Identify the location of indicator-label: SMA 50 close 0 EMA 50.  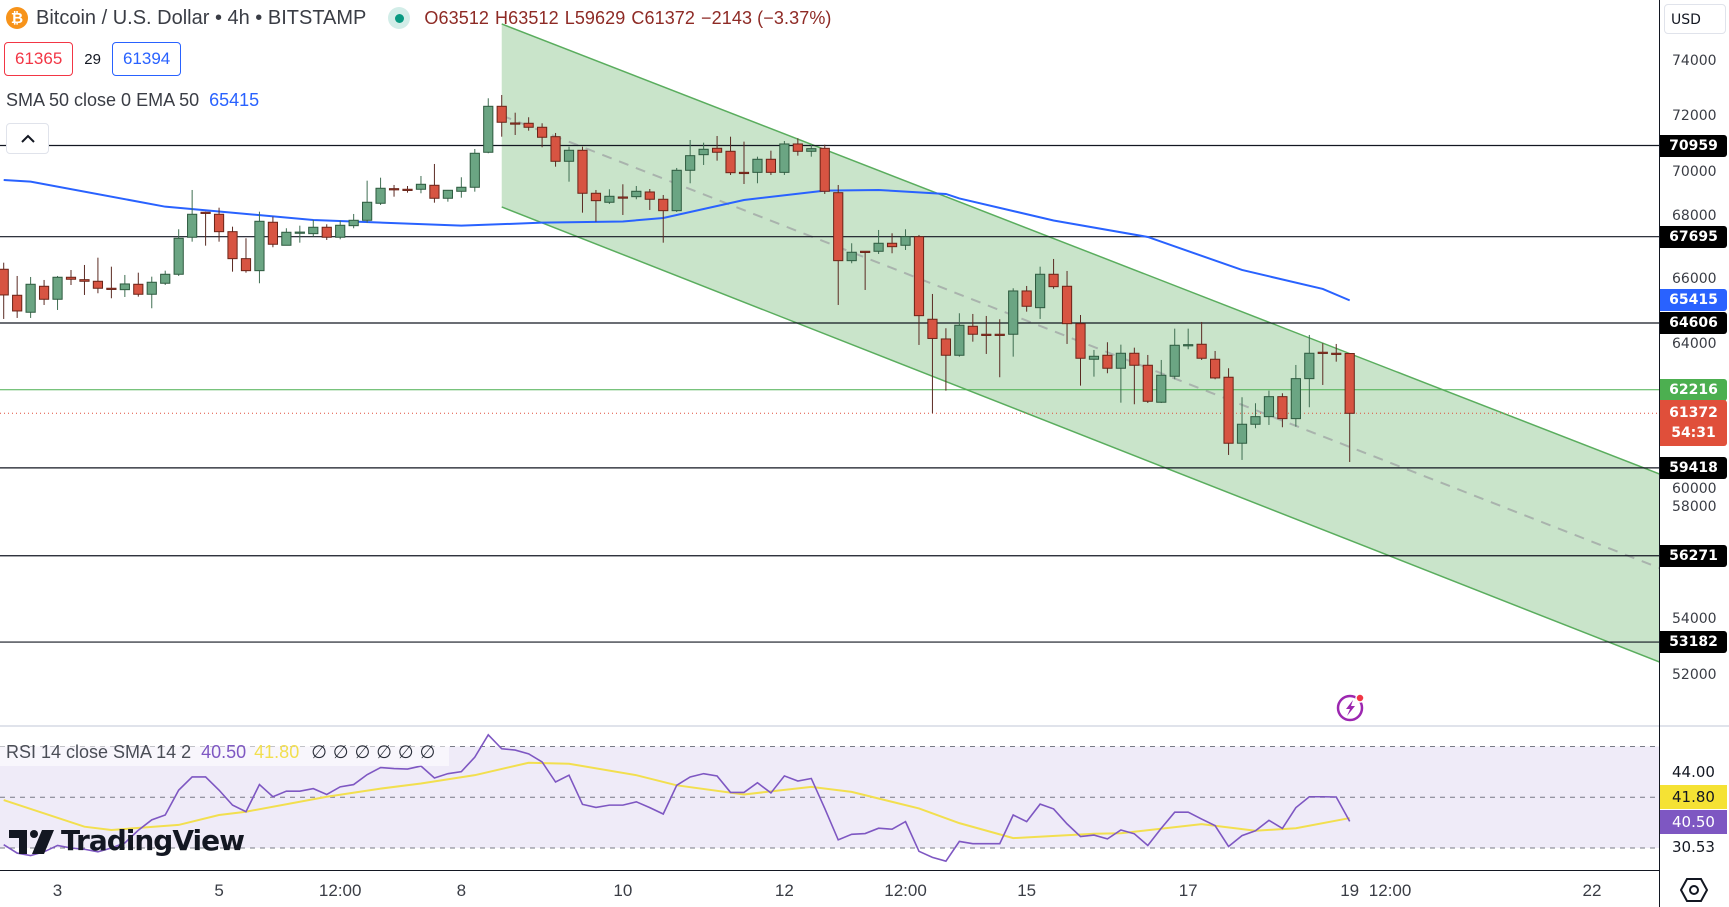
(103, 100).